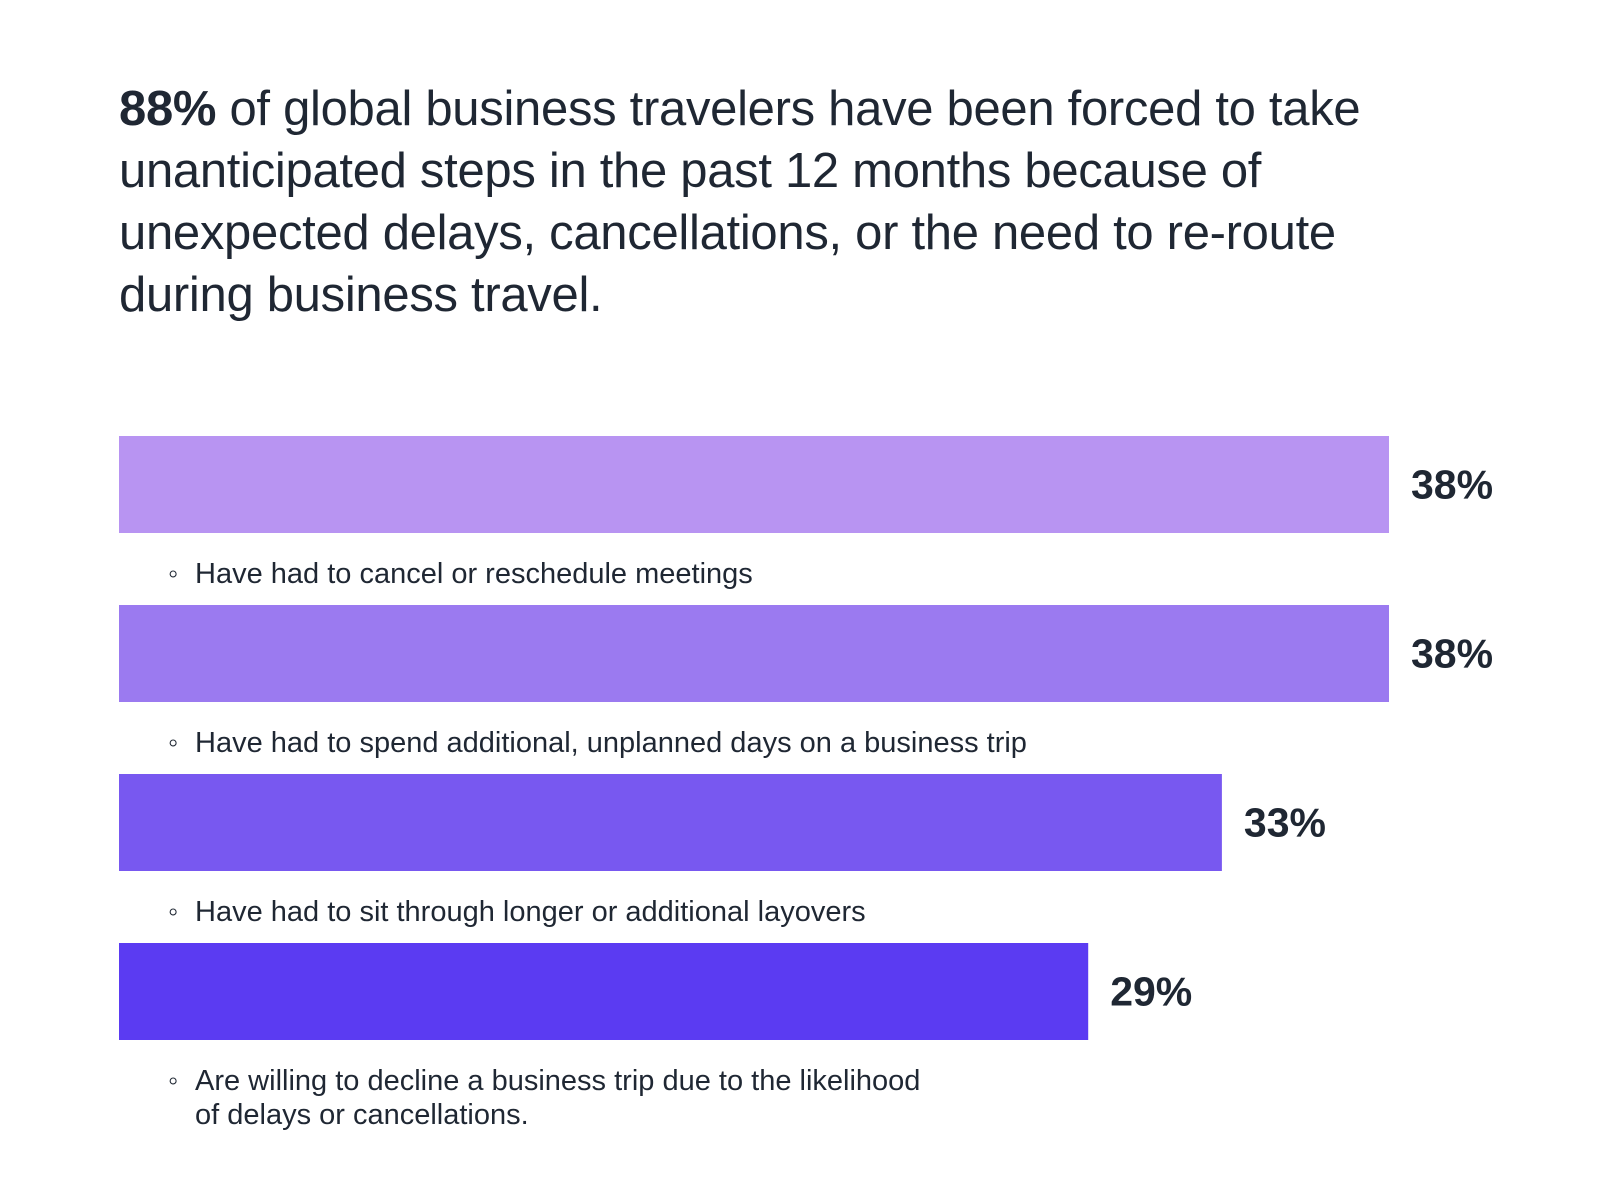 The image size is (1612, 1187). What do you see at coordinates (1285, 823) in the screenshot?
I see `bar-value-label: 33%` at bounding box center [1285, 823].